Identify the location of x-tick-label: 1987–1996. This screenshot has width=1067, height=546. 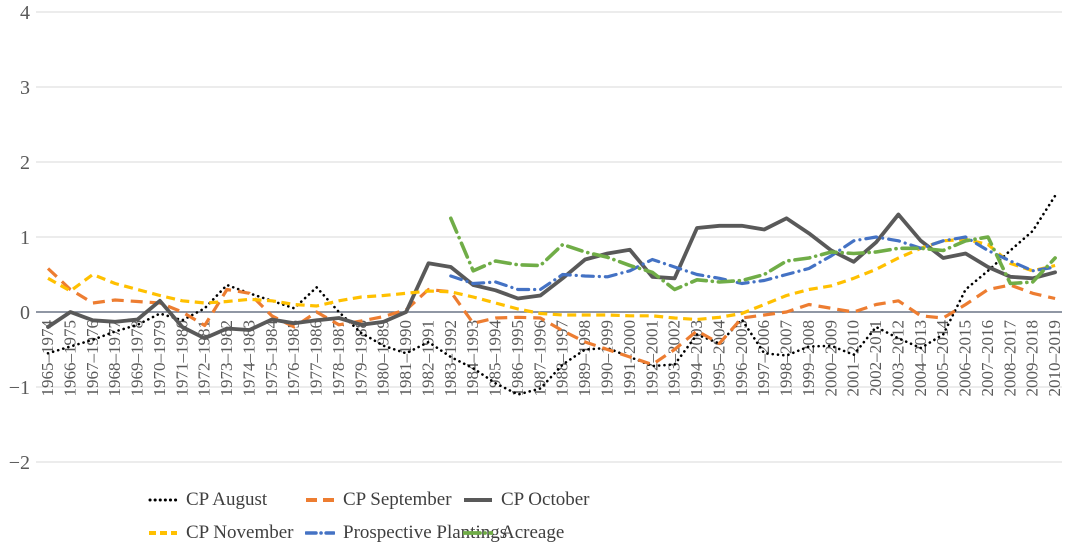
(539, 358).